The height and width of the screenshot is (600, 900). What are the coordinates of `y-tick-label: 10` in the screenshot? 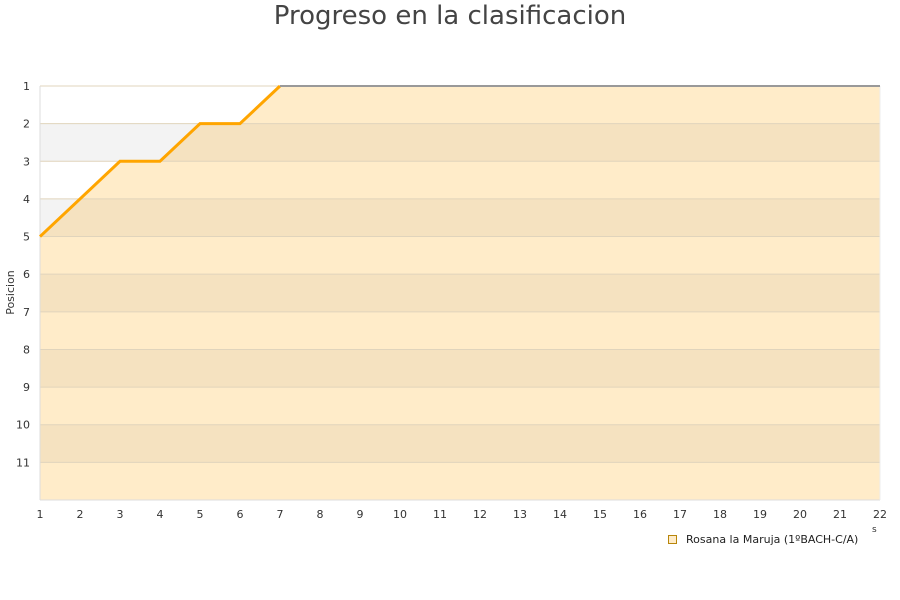 It's located at (23, 425).